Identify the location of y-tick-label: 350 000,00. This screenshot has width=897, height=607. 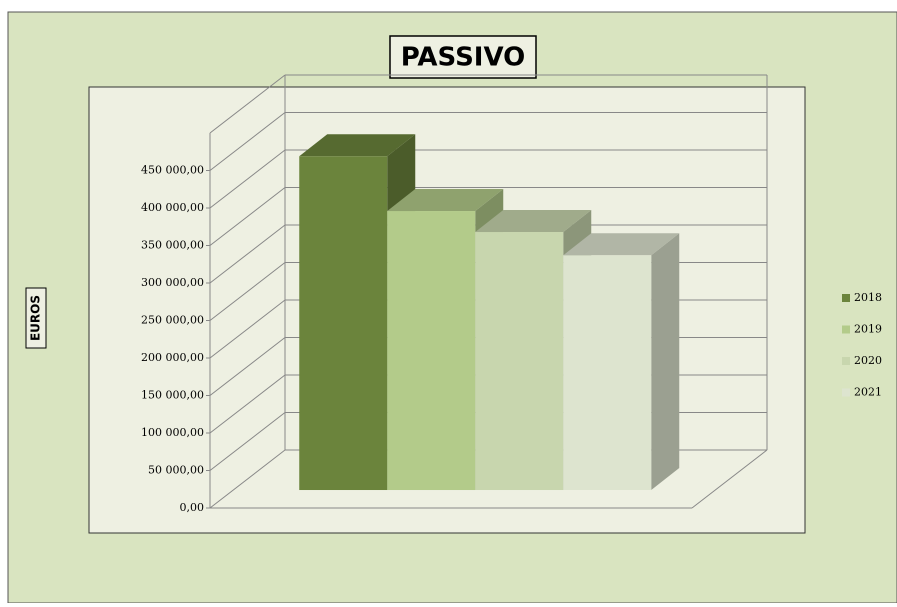
(172, 245).